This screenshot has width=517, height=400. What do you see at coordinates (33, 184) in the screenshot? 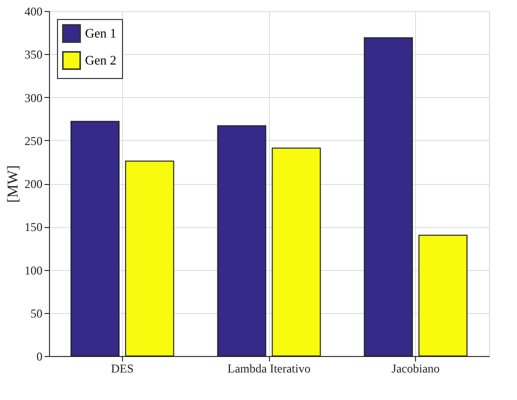
I see `y-tick-label: 200` at bounding box center [33, 184].